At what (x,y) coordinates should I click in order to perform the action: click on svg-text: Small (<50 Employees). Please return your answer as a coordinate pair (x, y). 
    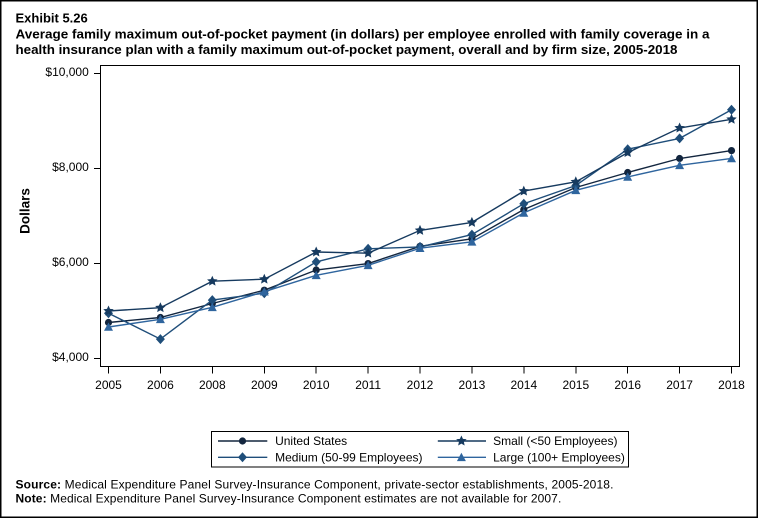
    Looking at the image, I should click on (555, 441).